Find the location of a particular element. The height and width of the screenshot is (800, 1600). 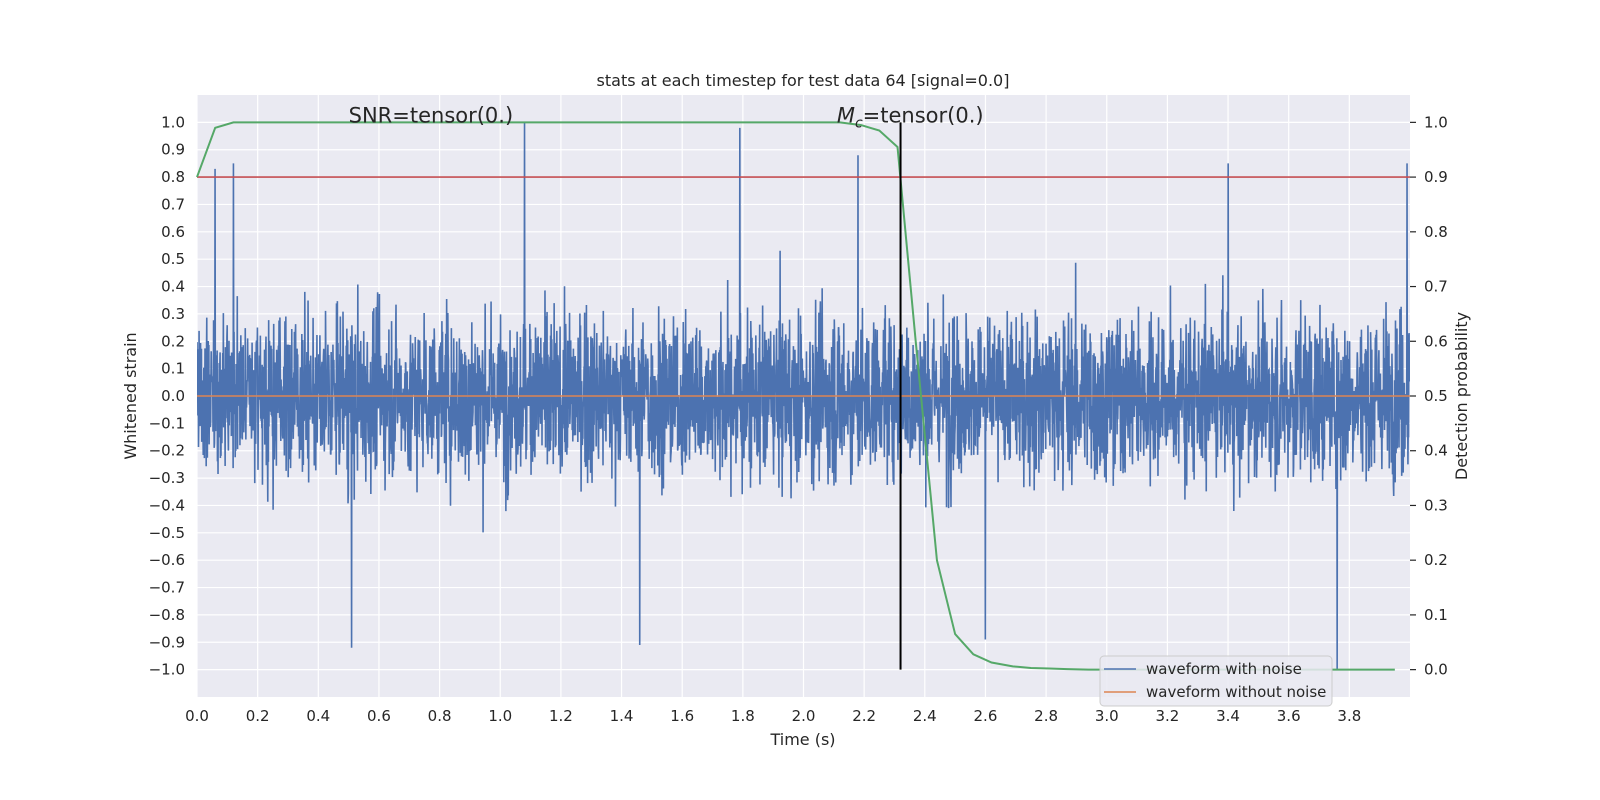

x-tick-label: 2.0 is located at coordinates (804, 716).